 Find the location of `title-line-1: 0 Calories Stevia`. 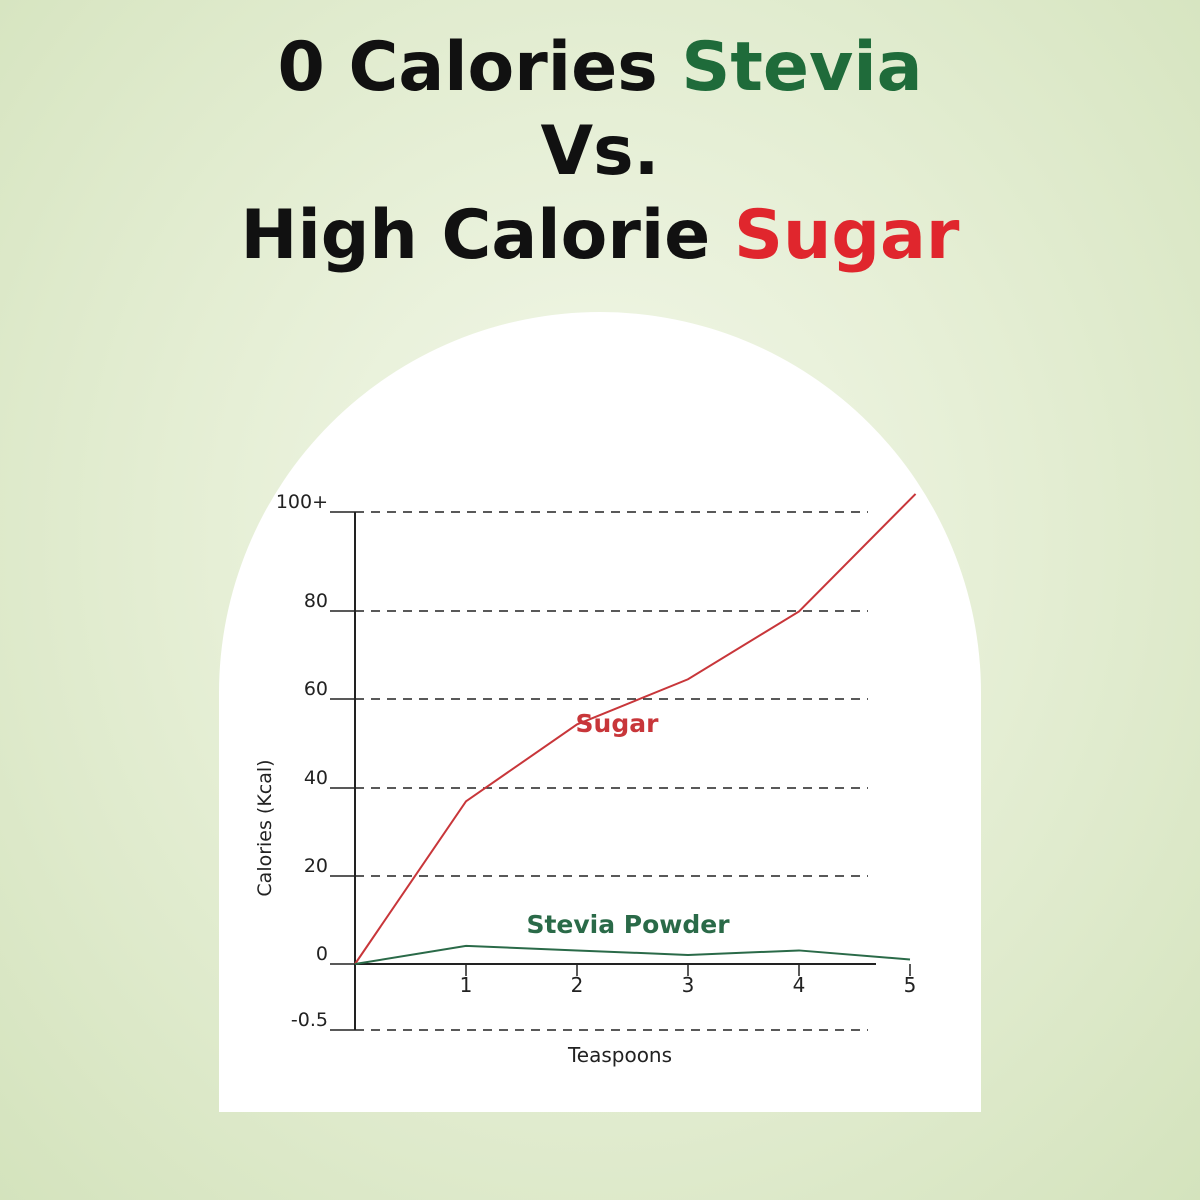

title-line-1: 0 Calories Stevia is located at coordinates (600, 68).